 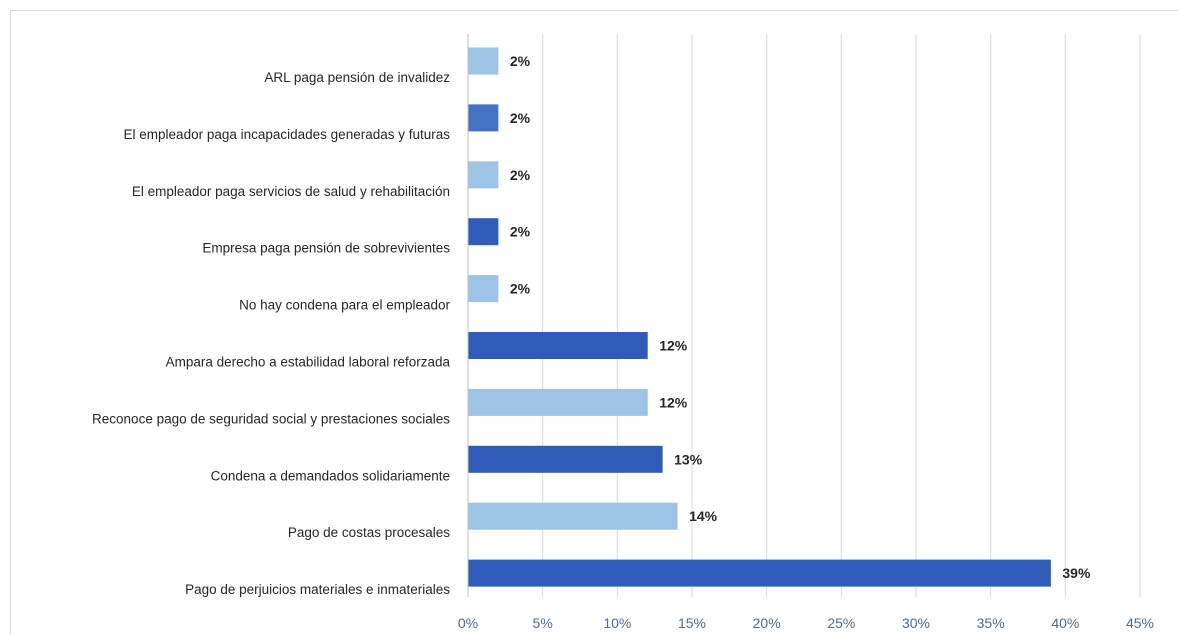 What do you see at coordinates (1076, 573) in the screenshot?
I see `data-label: 39%` at bounding box center [1076, 573].